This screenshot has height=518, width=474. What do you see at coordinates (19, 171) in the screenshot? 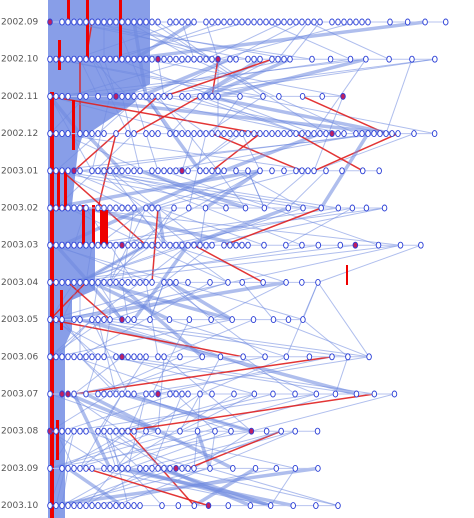
I see `row-label: 2003.01` at bounding box center [19, 171].